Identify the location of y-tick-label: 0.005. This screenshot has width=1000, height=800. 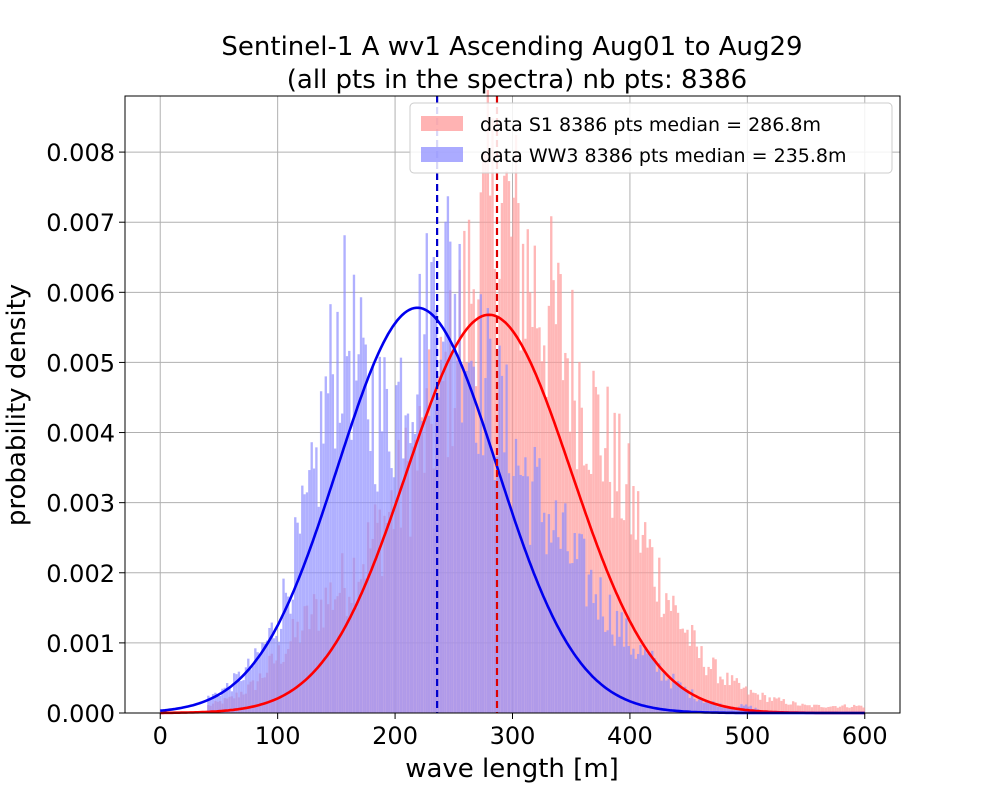
(80, 363).